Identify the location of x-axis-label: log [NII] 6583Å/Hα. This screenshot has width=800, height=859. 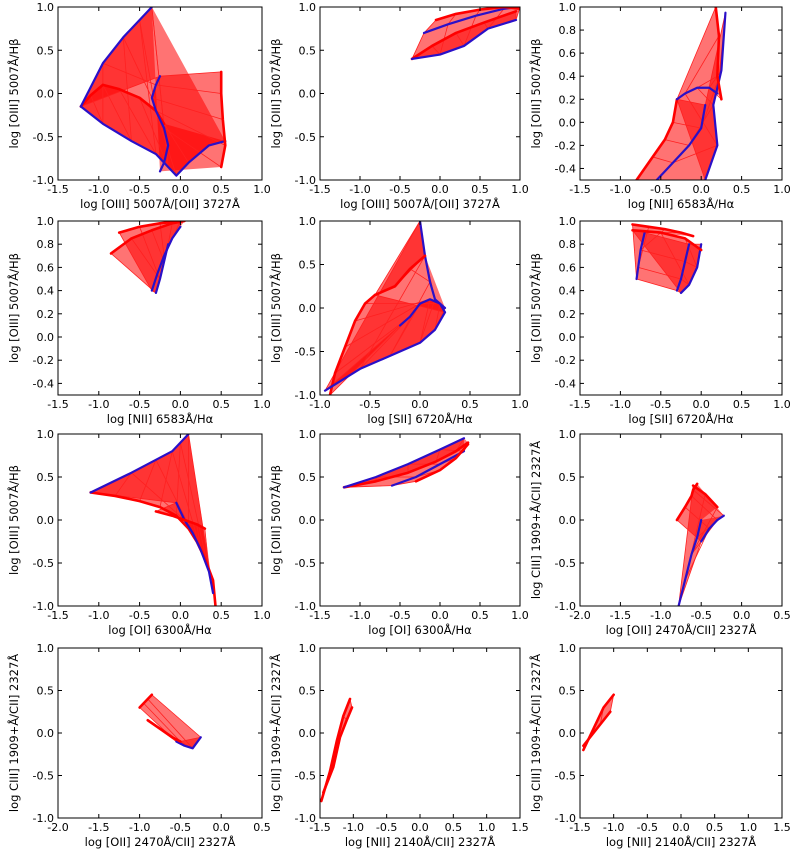
(681, 203).